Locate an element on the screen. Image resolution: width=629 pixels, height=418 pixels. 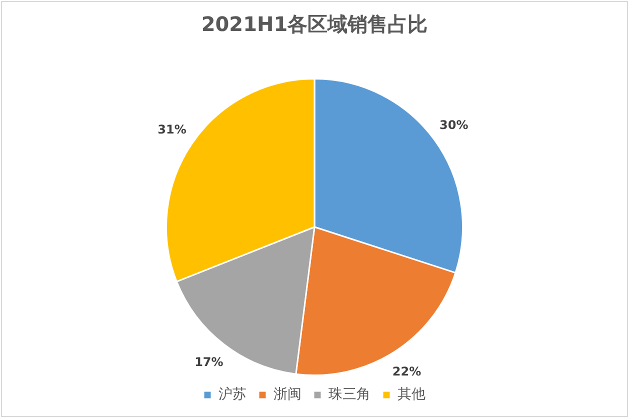
data-label: 22% is located at coordinates (407, 371).